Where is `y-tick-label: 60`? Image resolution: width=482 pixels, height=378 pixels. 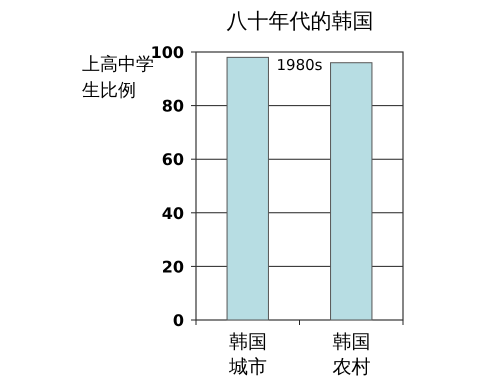
y-tick-label: 60 is located at coordinates (173, 160).